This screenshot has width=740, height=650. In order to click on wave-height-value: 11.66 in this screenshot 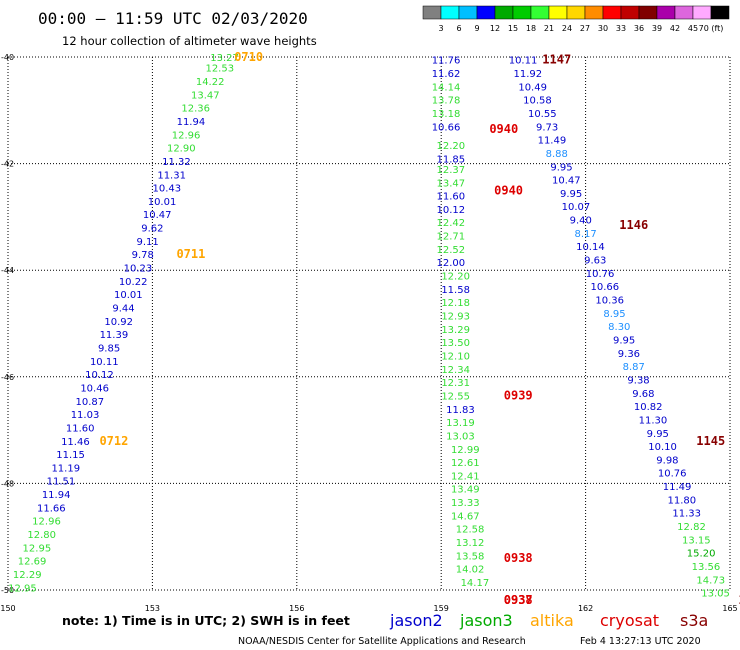, I will do `click(51, 508)`.